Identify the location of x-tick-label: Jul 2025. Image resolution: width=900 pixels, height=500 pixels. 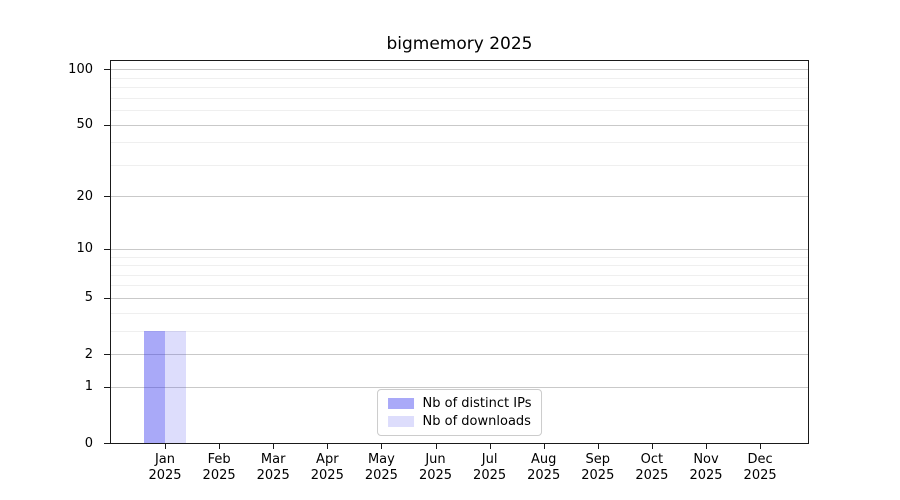
(490, 468).